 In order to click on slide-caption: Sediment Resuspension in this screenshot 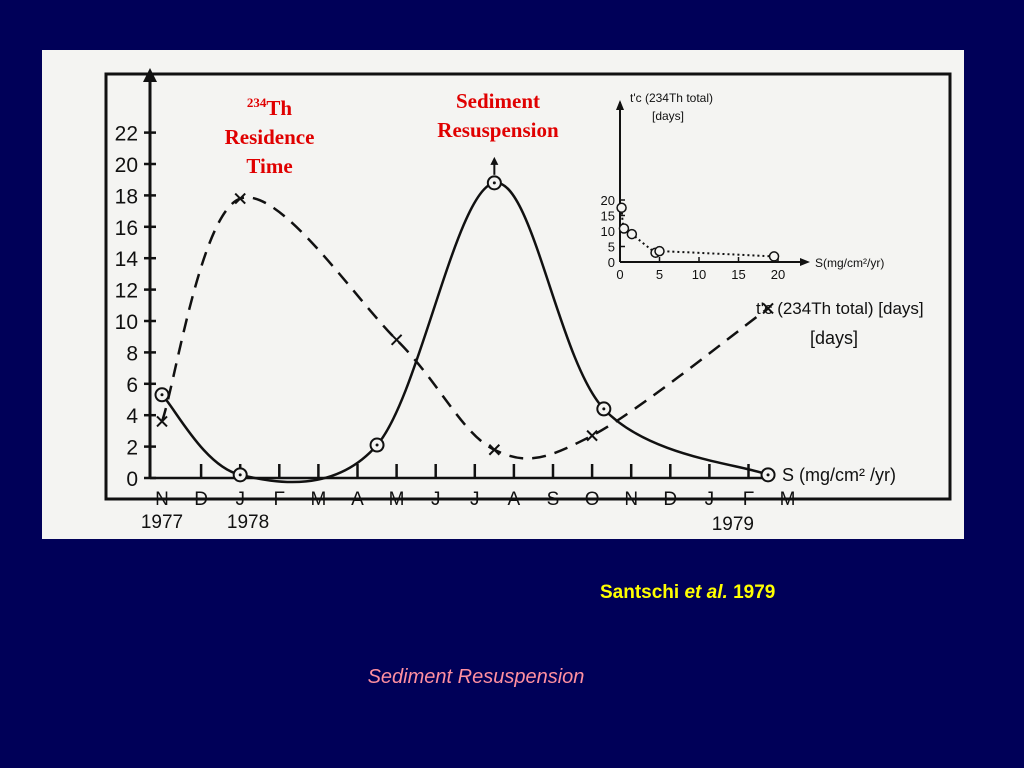, I will do `click(476, 677)`.